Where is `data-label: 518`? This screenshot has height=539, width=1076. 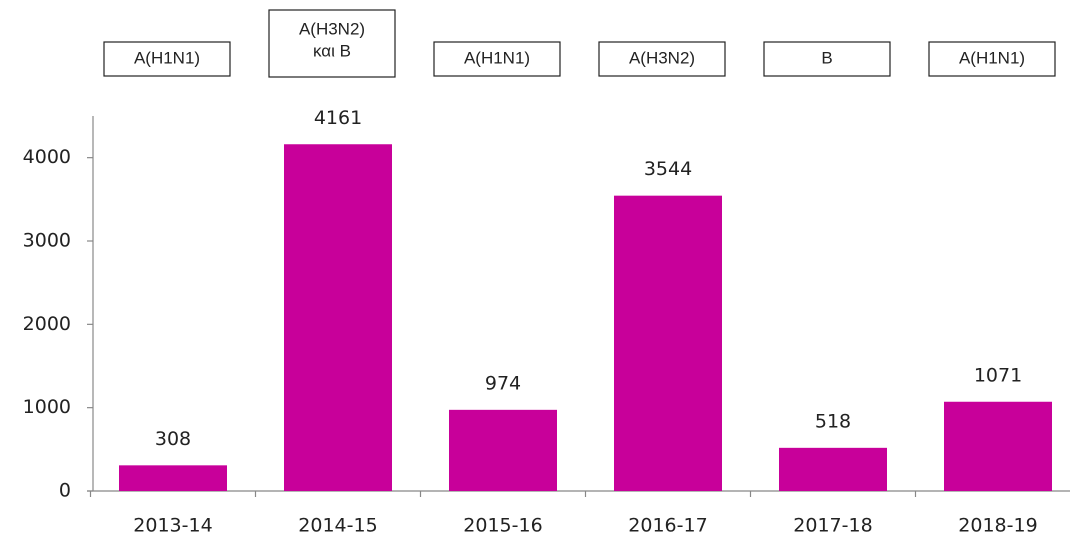 data-label: 518 is located at coordinates (833, 421).